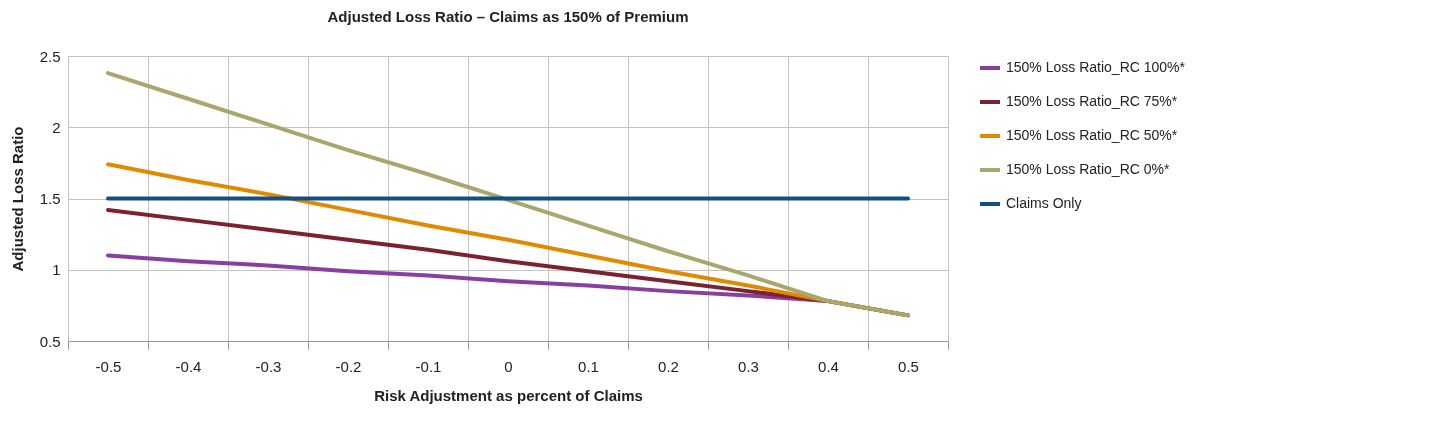  What do you see at coordinates (56, 127) in the screenshot?
I see `y-tick-label: 2` at bounding box center [56, 127].